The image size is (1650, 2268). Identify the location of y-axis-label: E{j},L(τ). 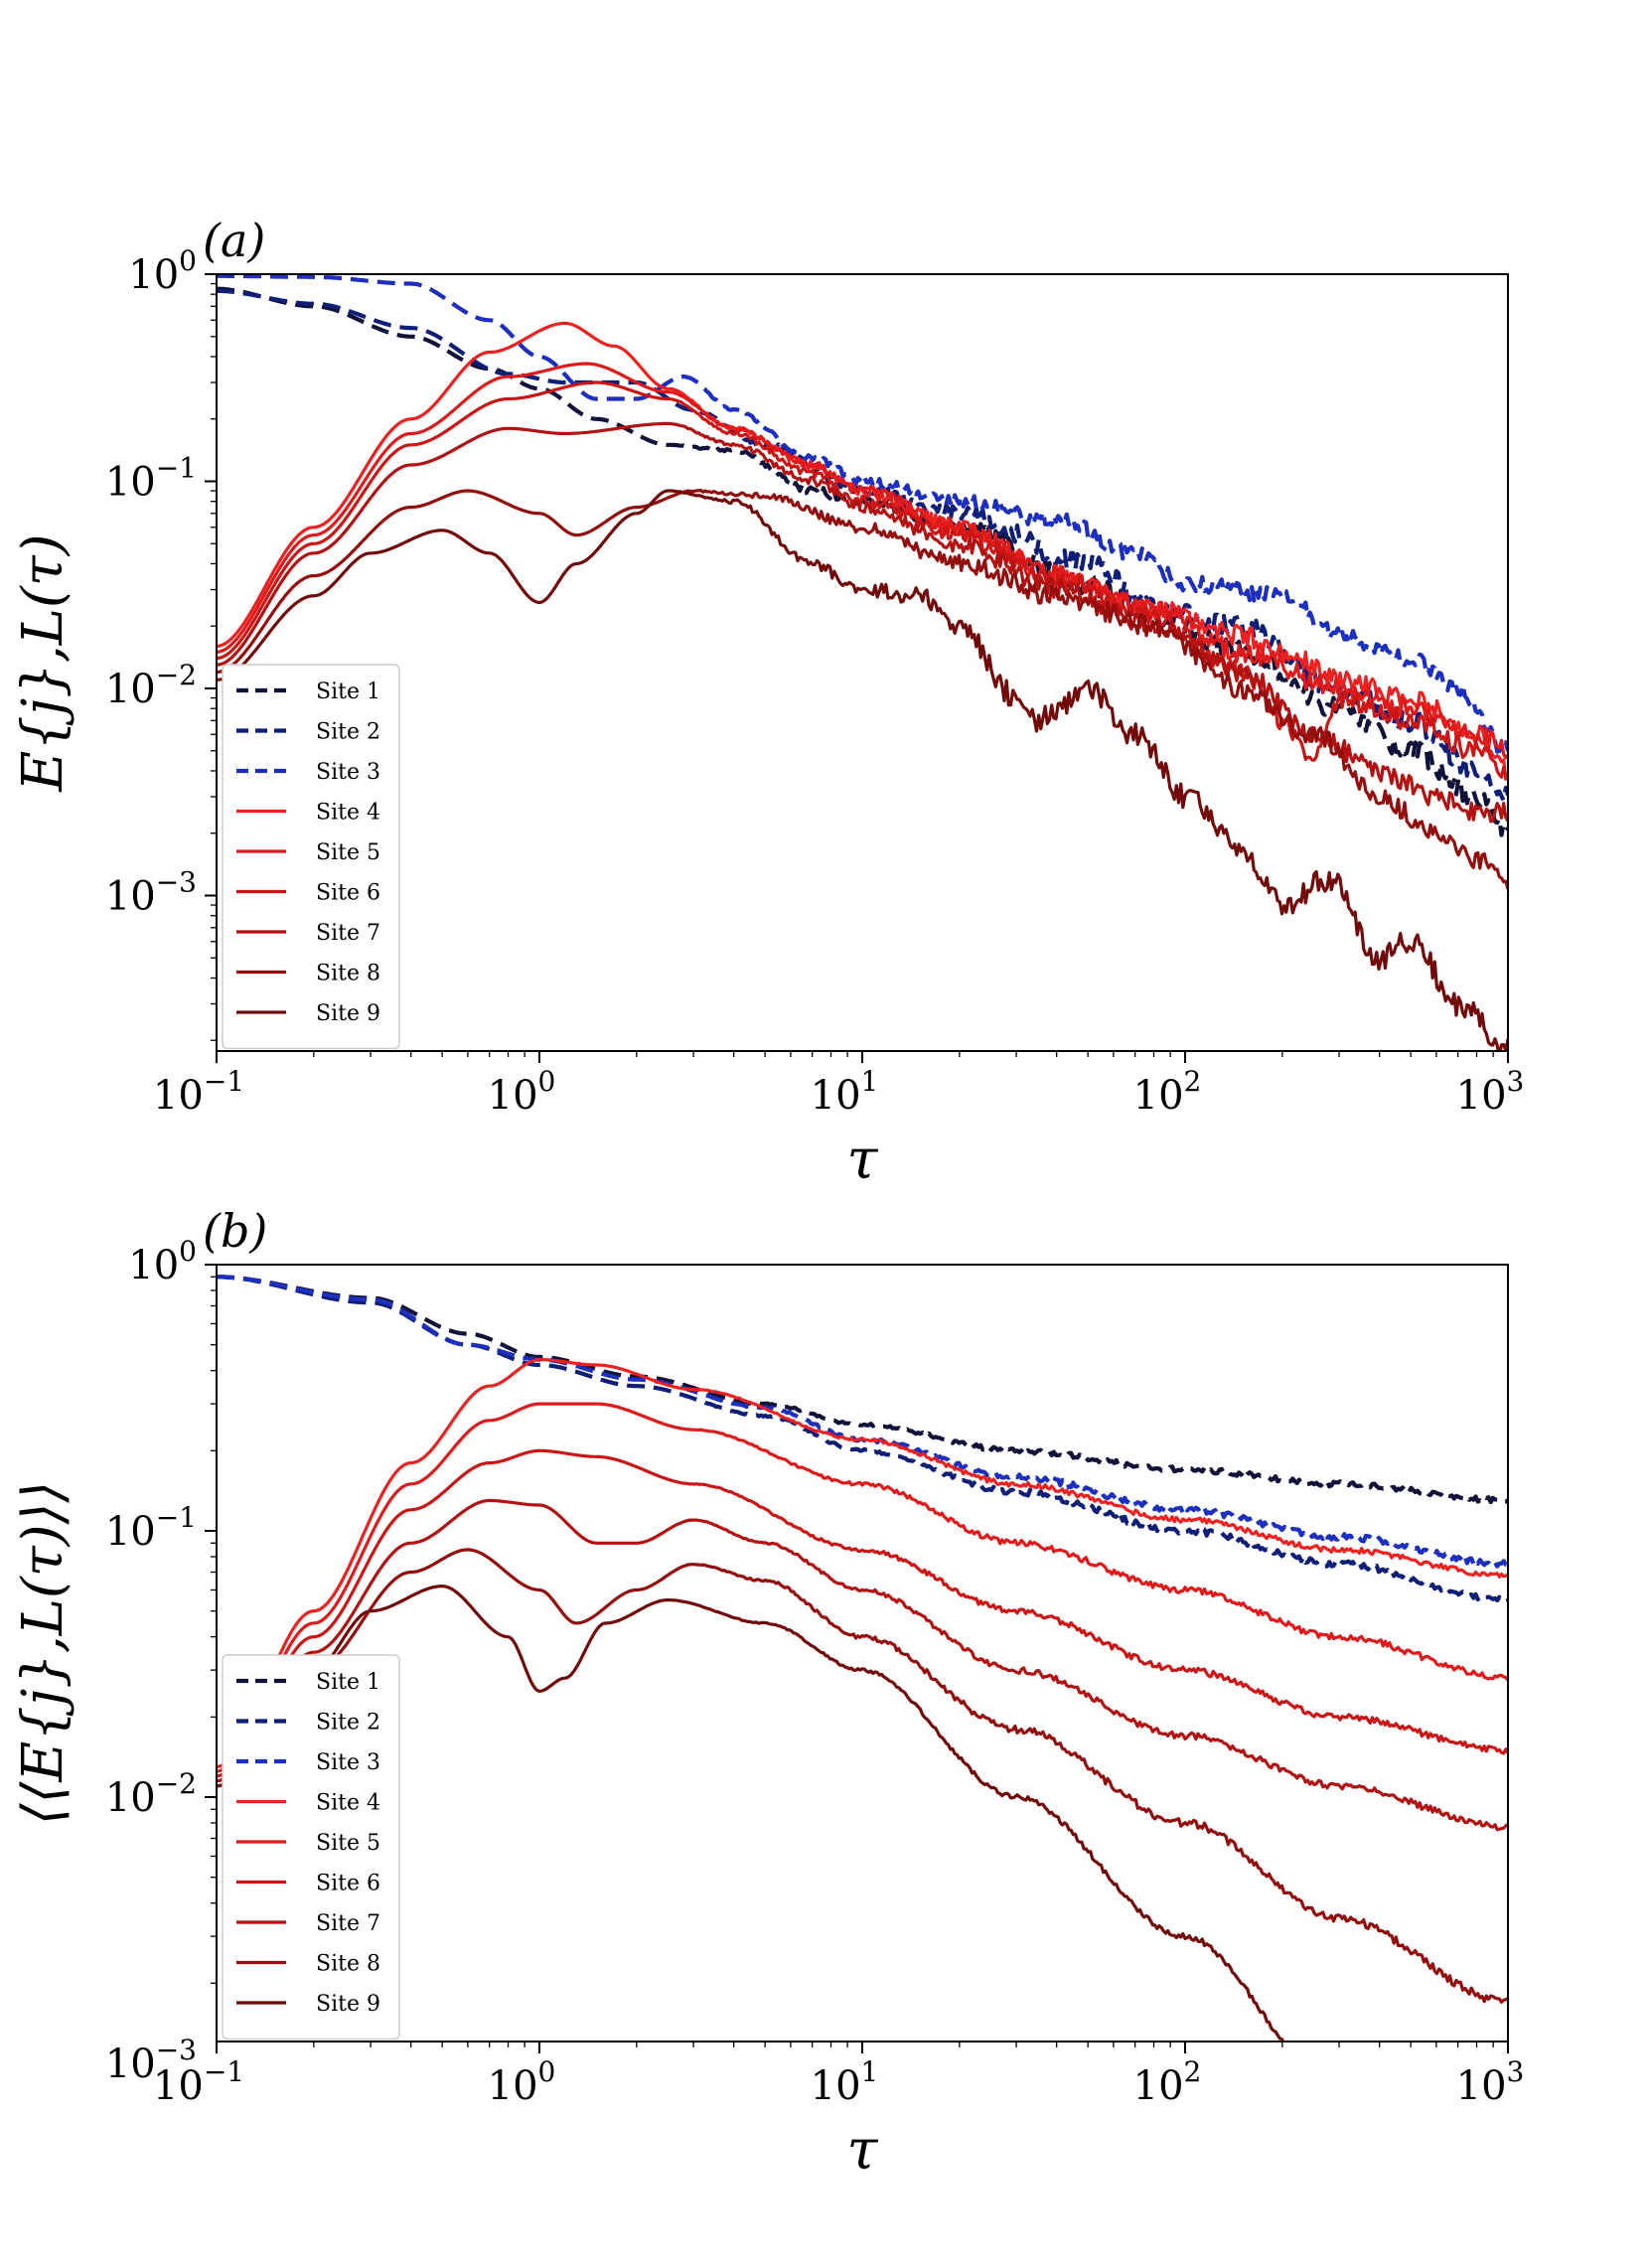
(43, 662).